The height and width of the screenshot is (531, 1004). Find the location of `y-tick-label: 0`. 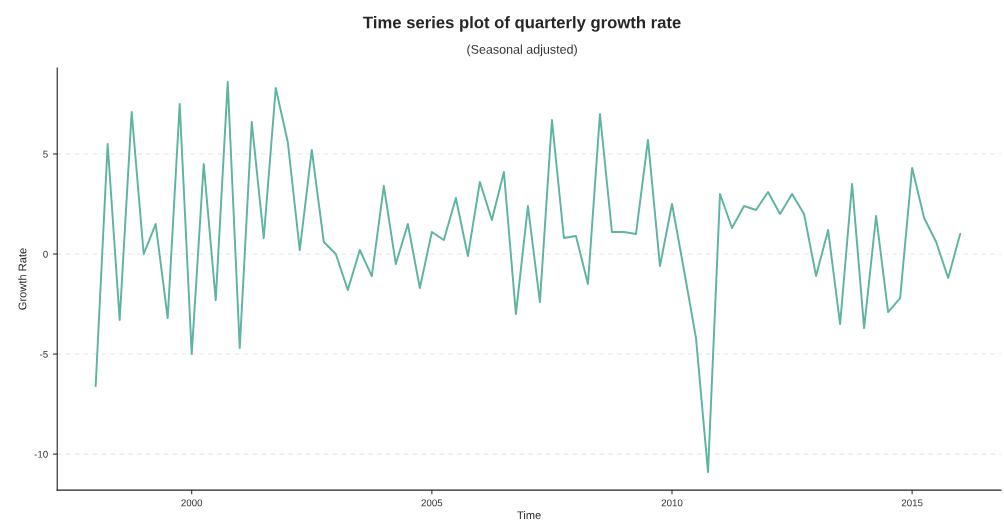

y-tick-label: 0 is located at coordinates (45, 254).